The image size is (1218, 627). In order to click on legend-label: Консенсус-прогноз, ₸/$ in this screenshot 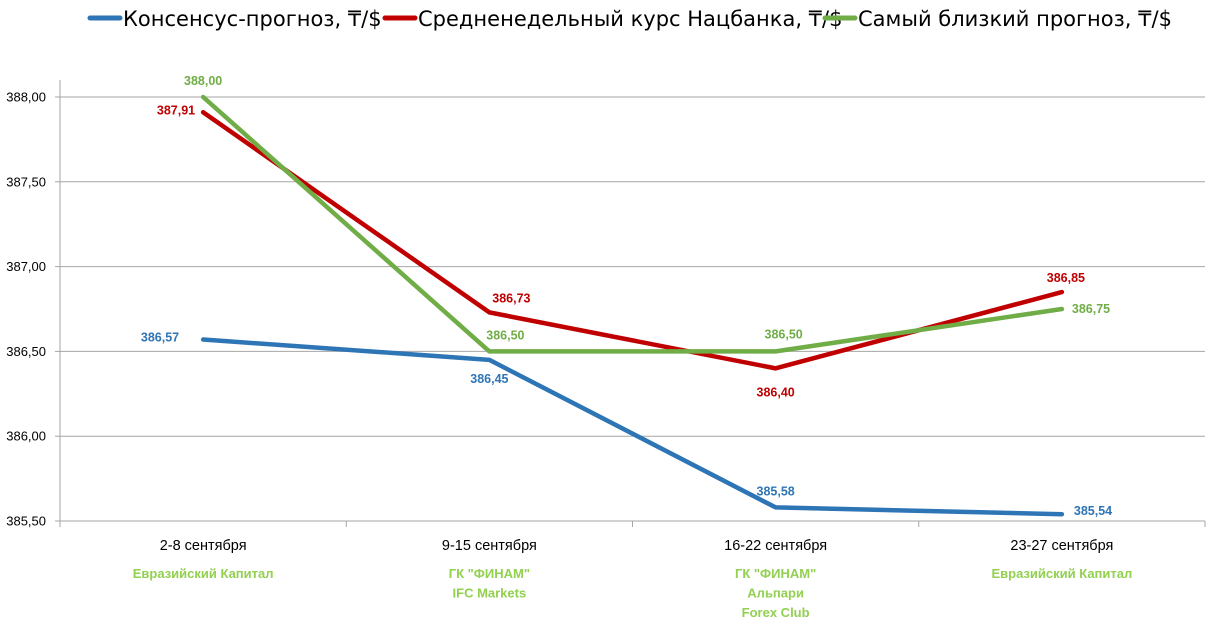, I will do `click(252, 19)`.